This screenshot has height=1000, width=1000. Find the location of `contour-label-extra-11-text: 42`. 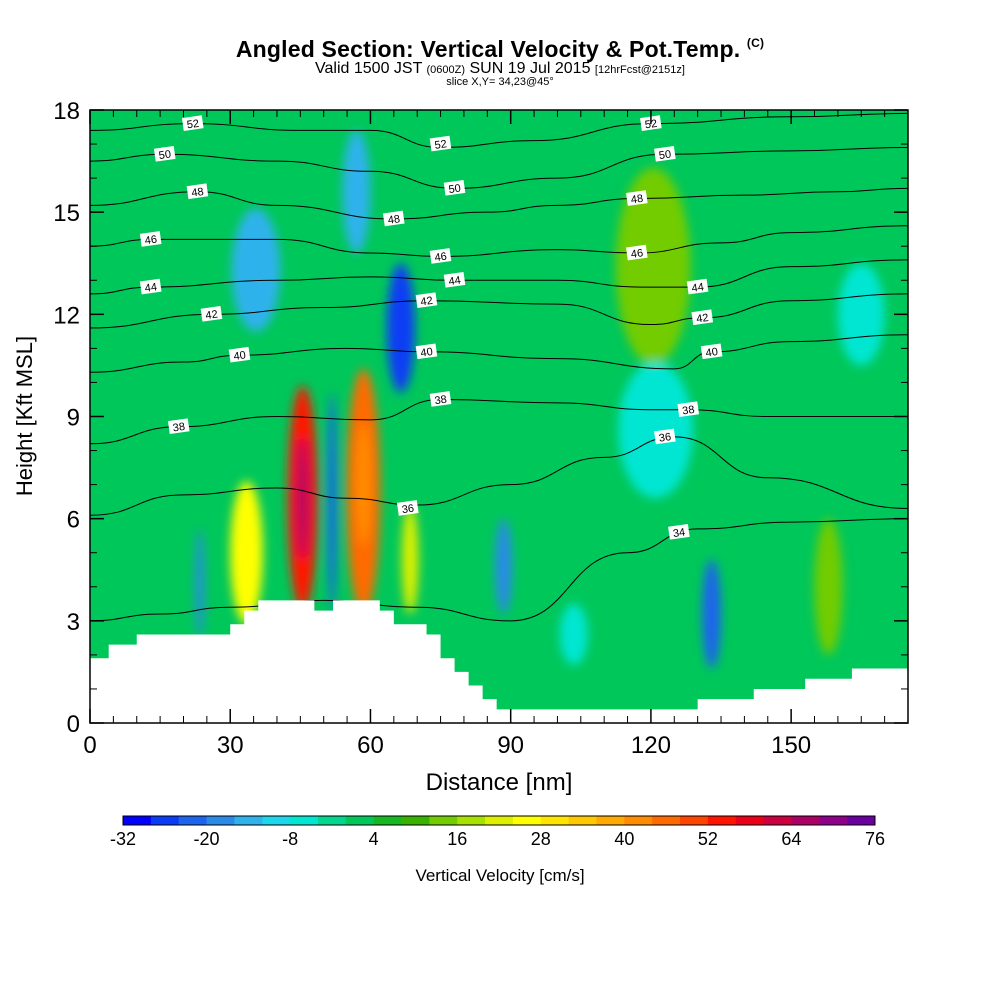

contour-label-extra-11-text: 42 is located at coordinates (703, 319).